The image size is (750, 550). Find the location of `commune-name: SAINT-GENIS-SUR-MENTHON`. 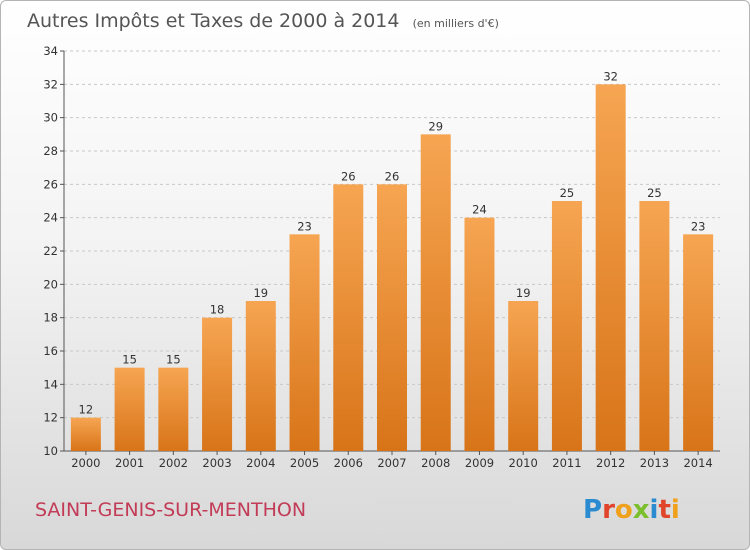

commune-name: SAINT-GENIS-SUR-MENTHON is located at coordinates (170, 510).